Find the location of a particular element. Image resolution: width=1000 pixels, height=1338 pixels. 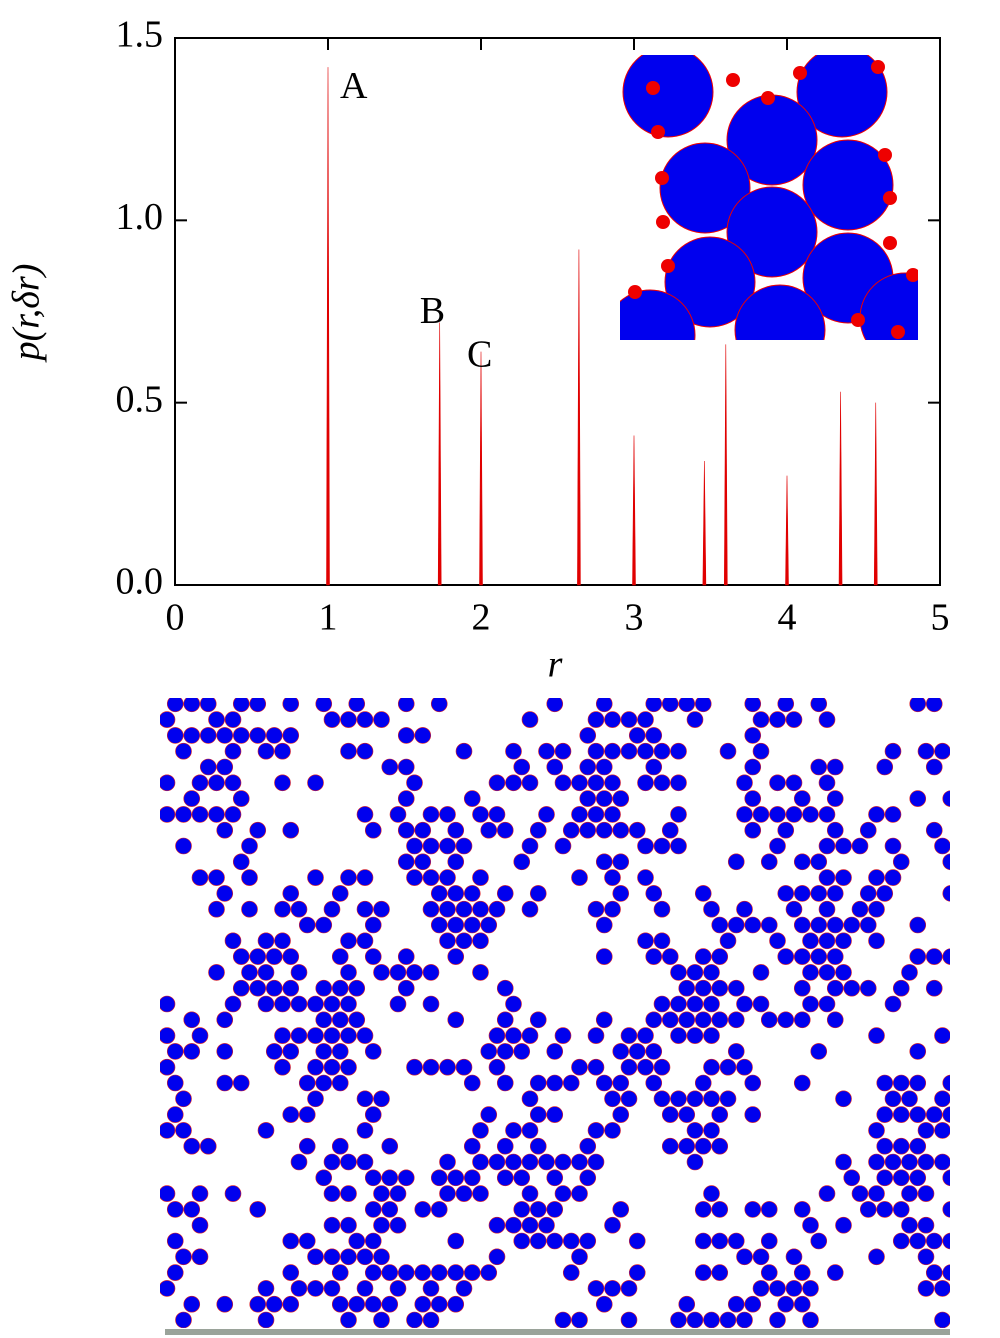

substrate is located at coordinates (557, 1332).